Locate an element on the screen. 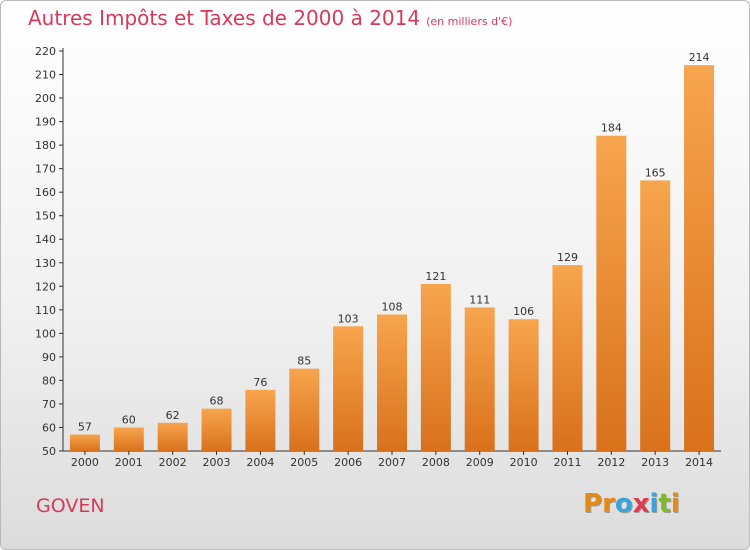 The image size is (750, 550). x-tick-label: 2011 is located at coordinates (567, 462).